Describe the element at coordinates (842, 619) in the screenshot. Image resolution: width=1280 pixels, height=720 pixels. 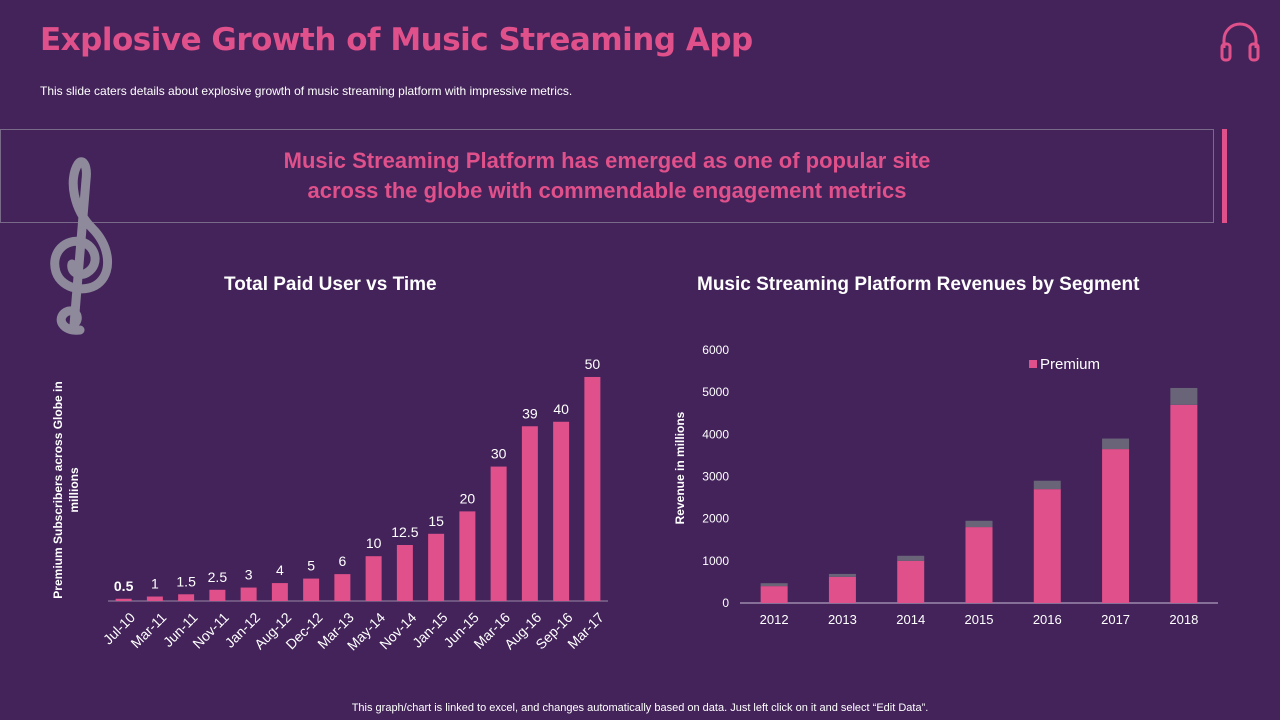
I see `chart2-x-tick: 2013` at that location.